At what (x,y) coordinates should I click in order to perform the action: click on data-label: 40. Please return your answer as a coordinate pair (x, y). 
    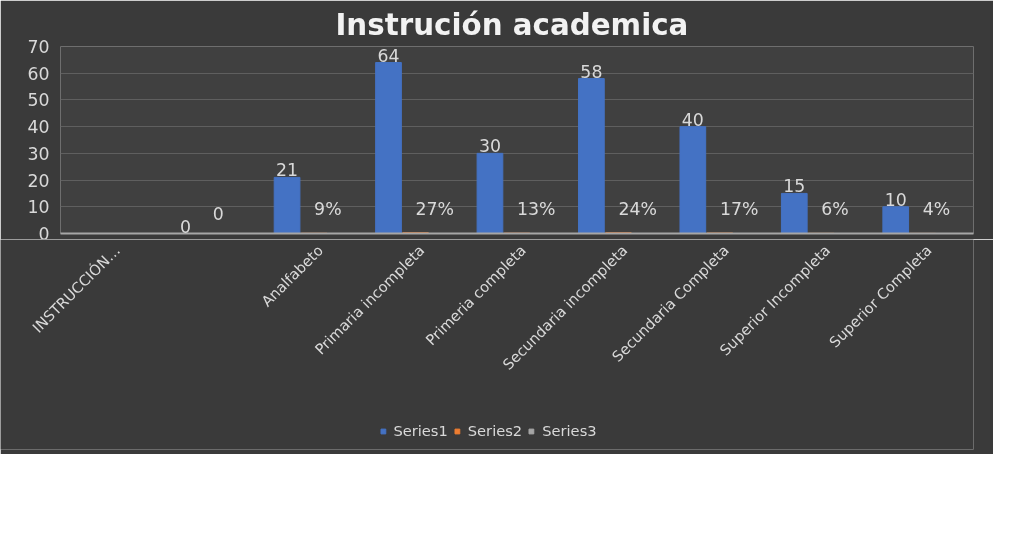
    Looking at the image, I should click on (692, 119).